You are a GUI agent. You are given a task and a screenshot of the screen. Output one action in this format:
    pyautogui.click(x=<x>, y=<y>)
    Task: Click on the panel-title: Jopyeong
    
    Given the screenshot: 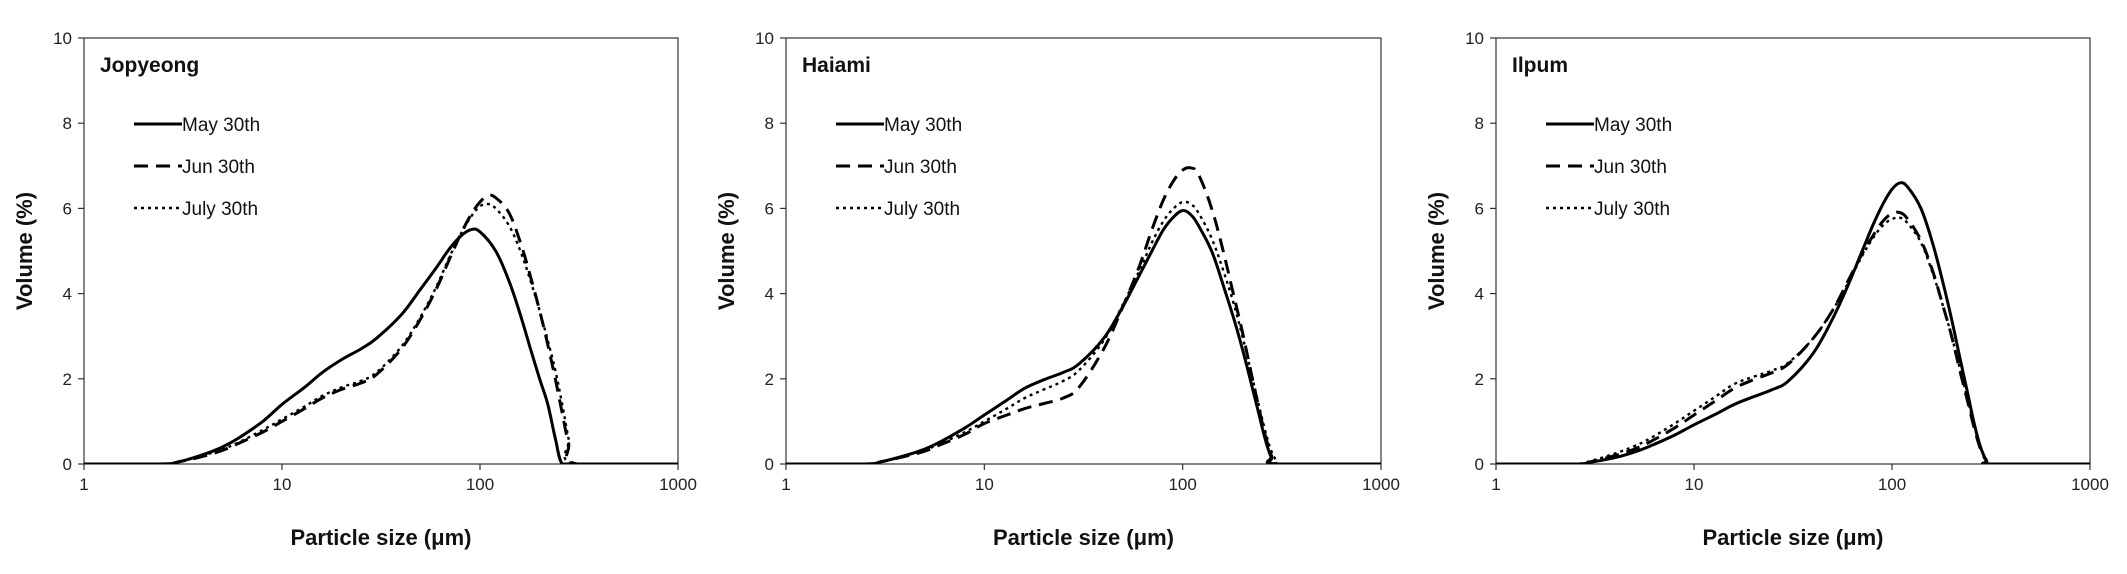 What is the action you would take?
    pyautogui.click(x=149, y=65)
    